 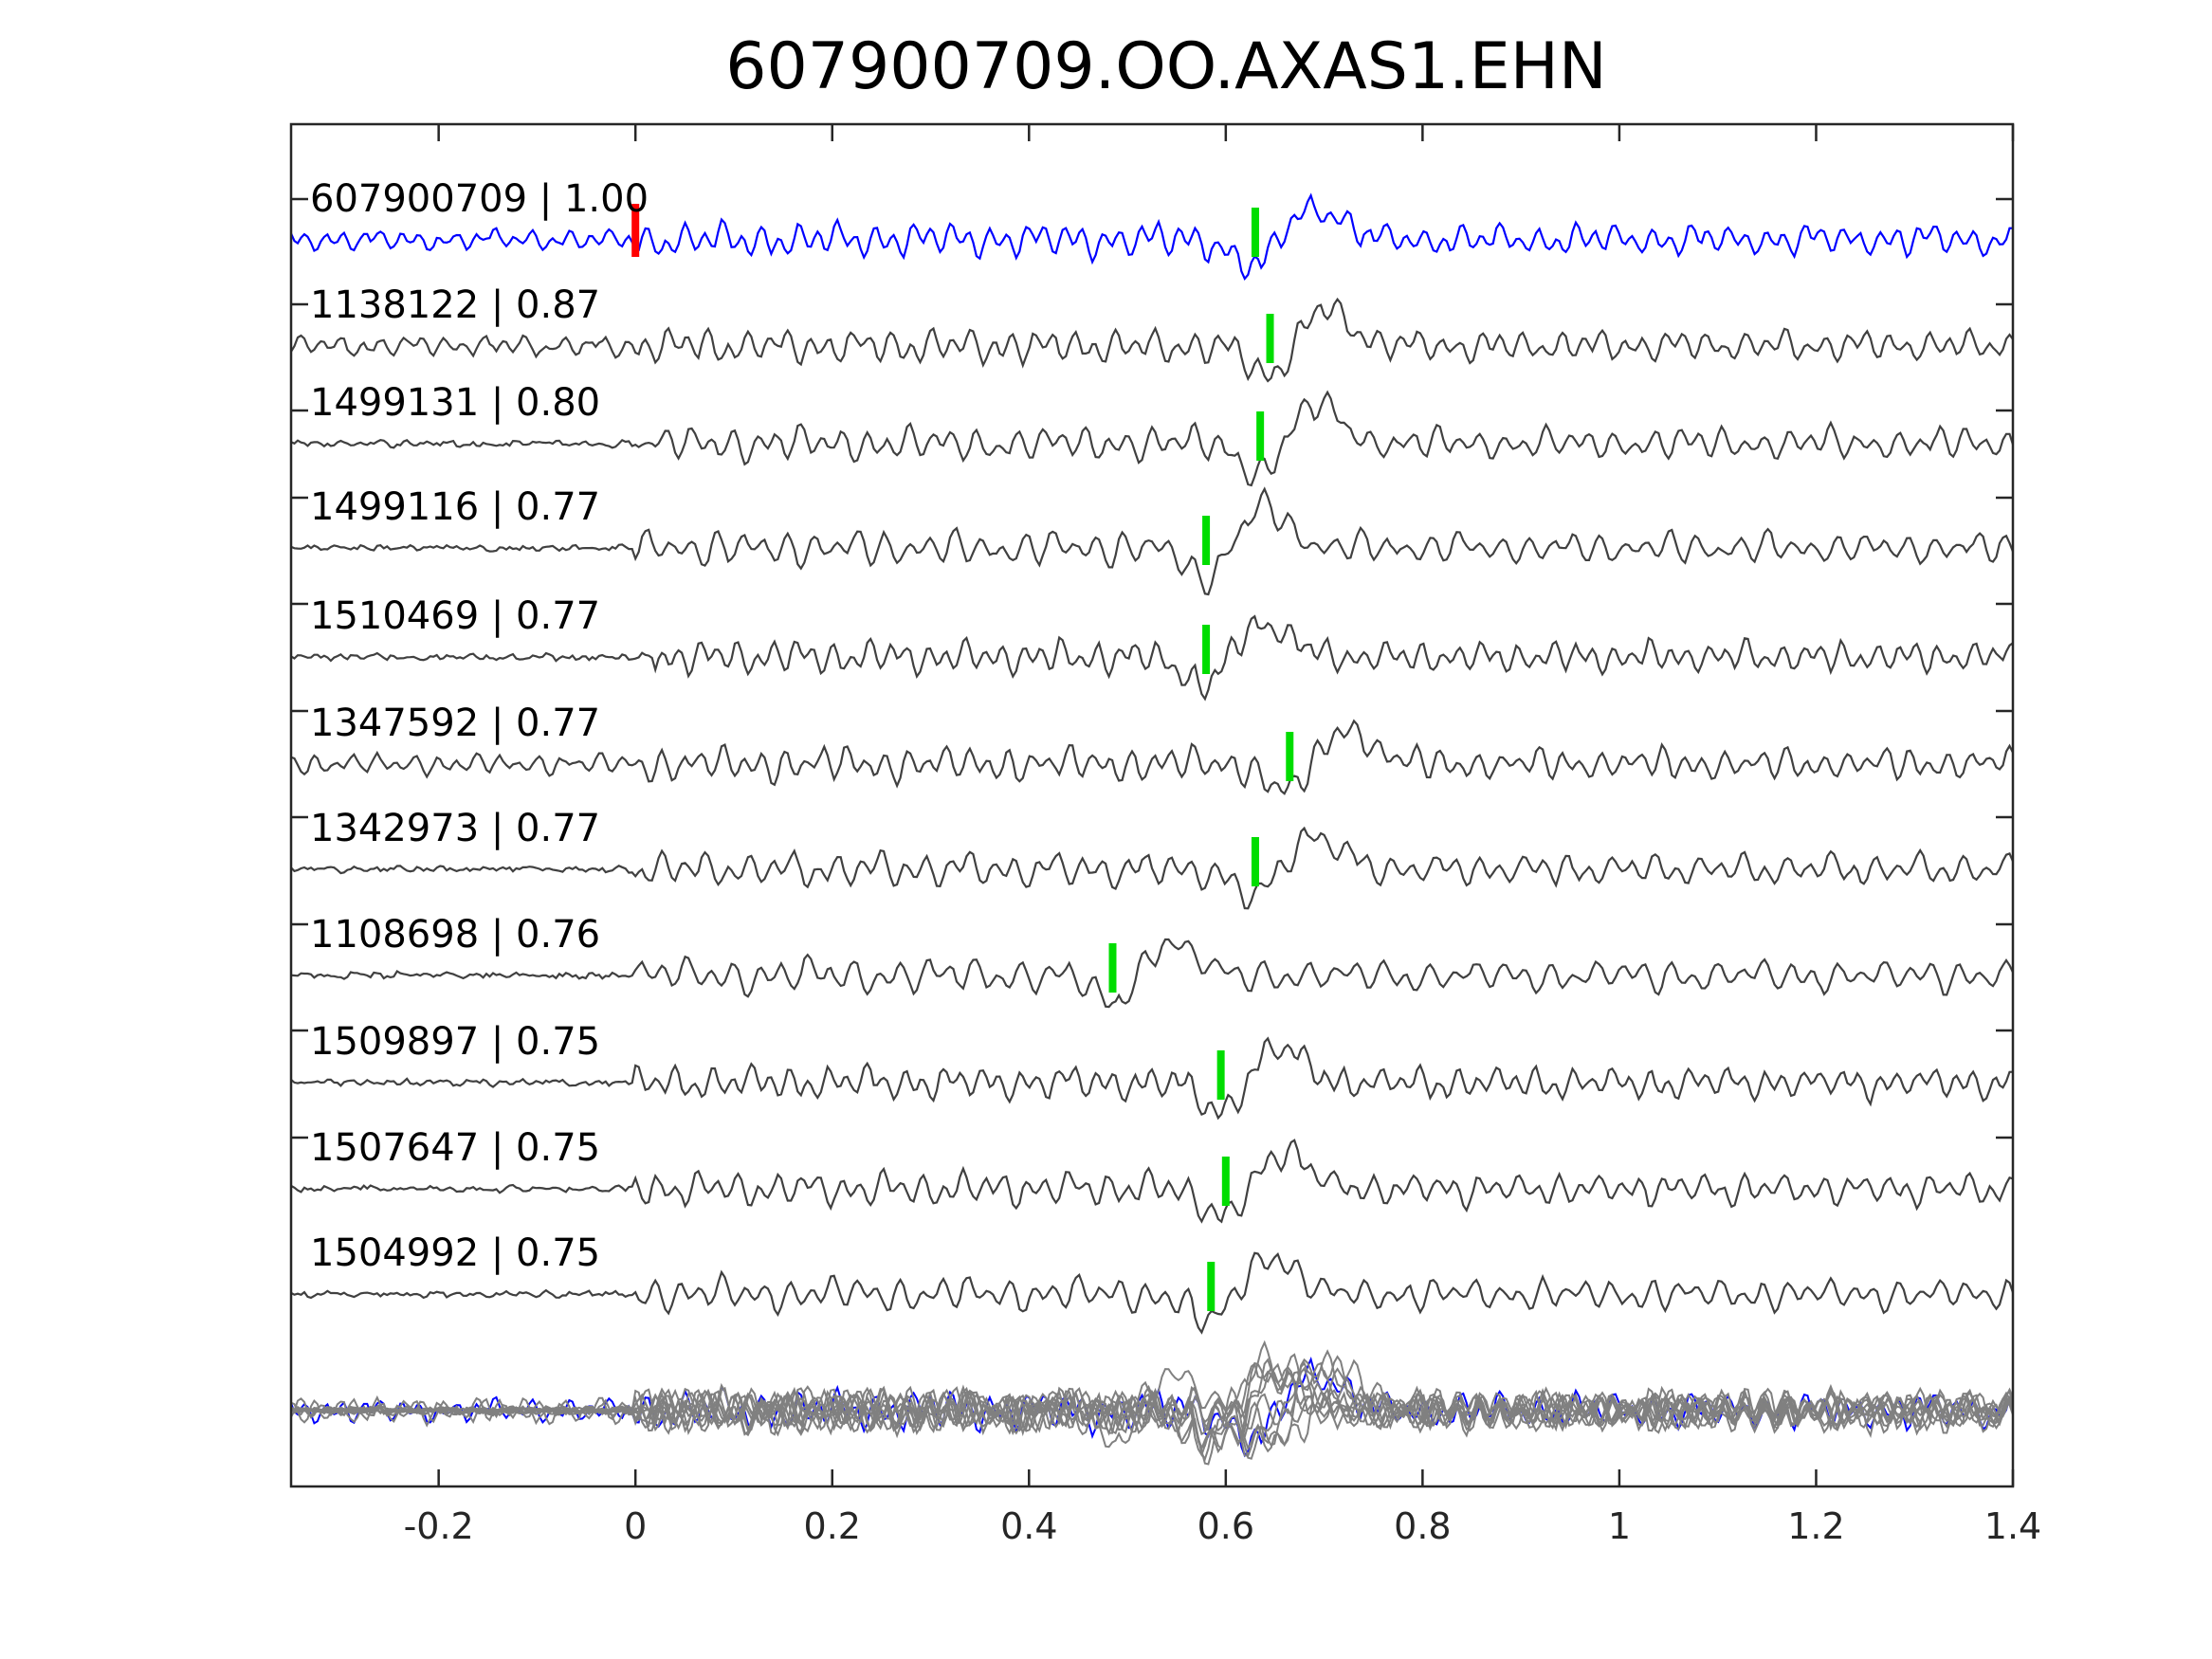 I want to click on stack-layer, so click(x=1152, y=1403).